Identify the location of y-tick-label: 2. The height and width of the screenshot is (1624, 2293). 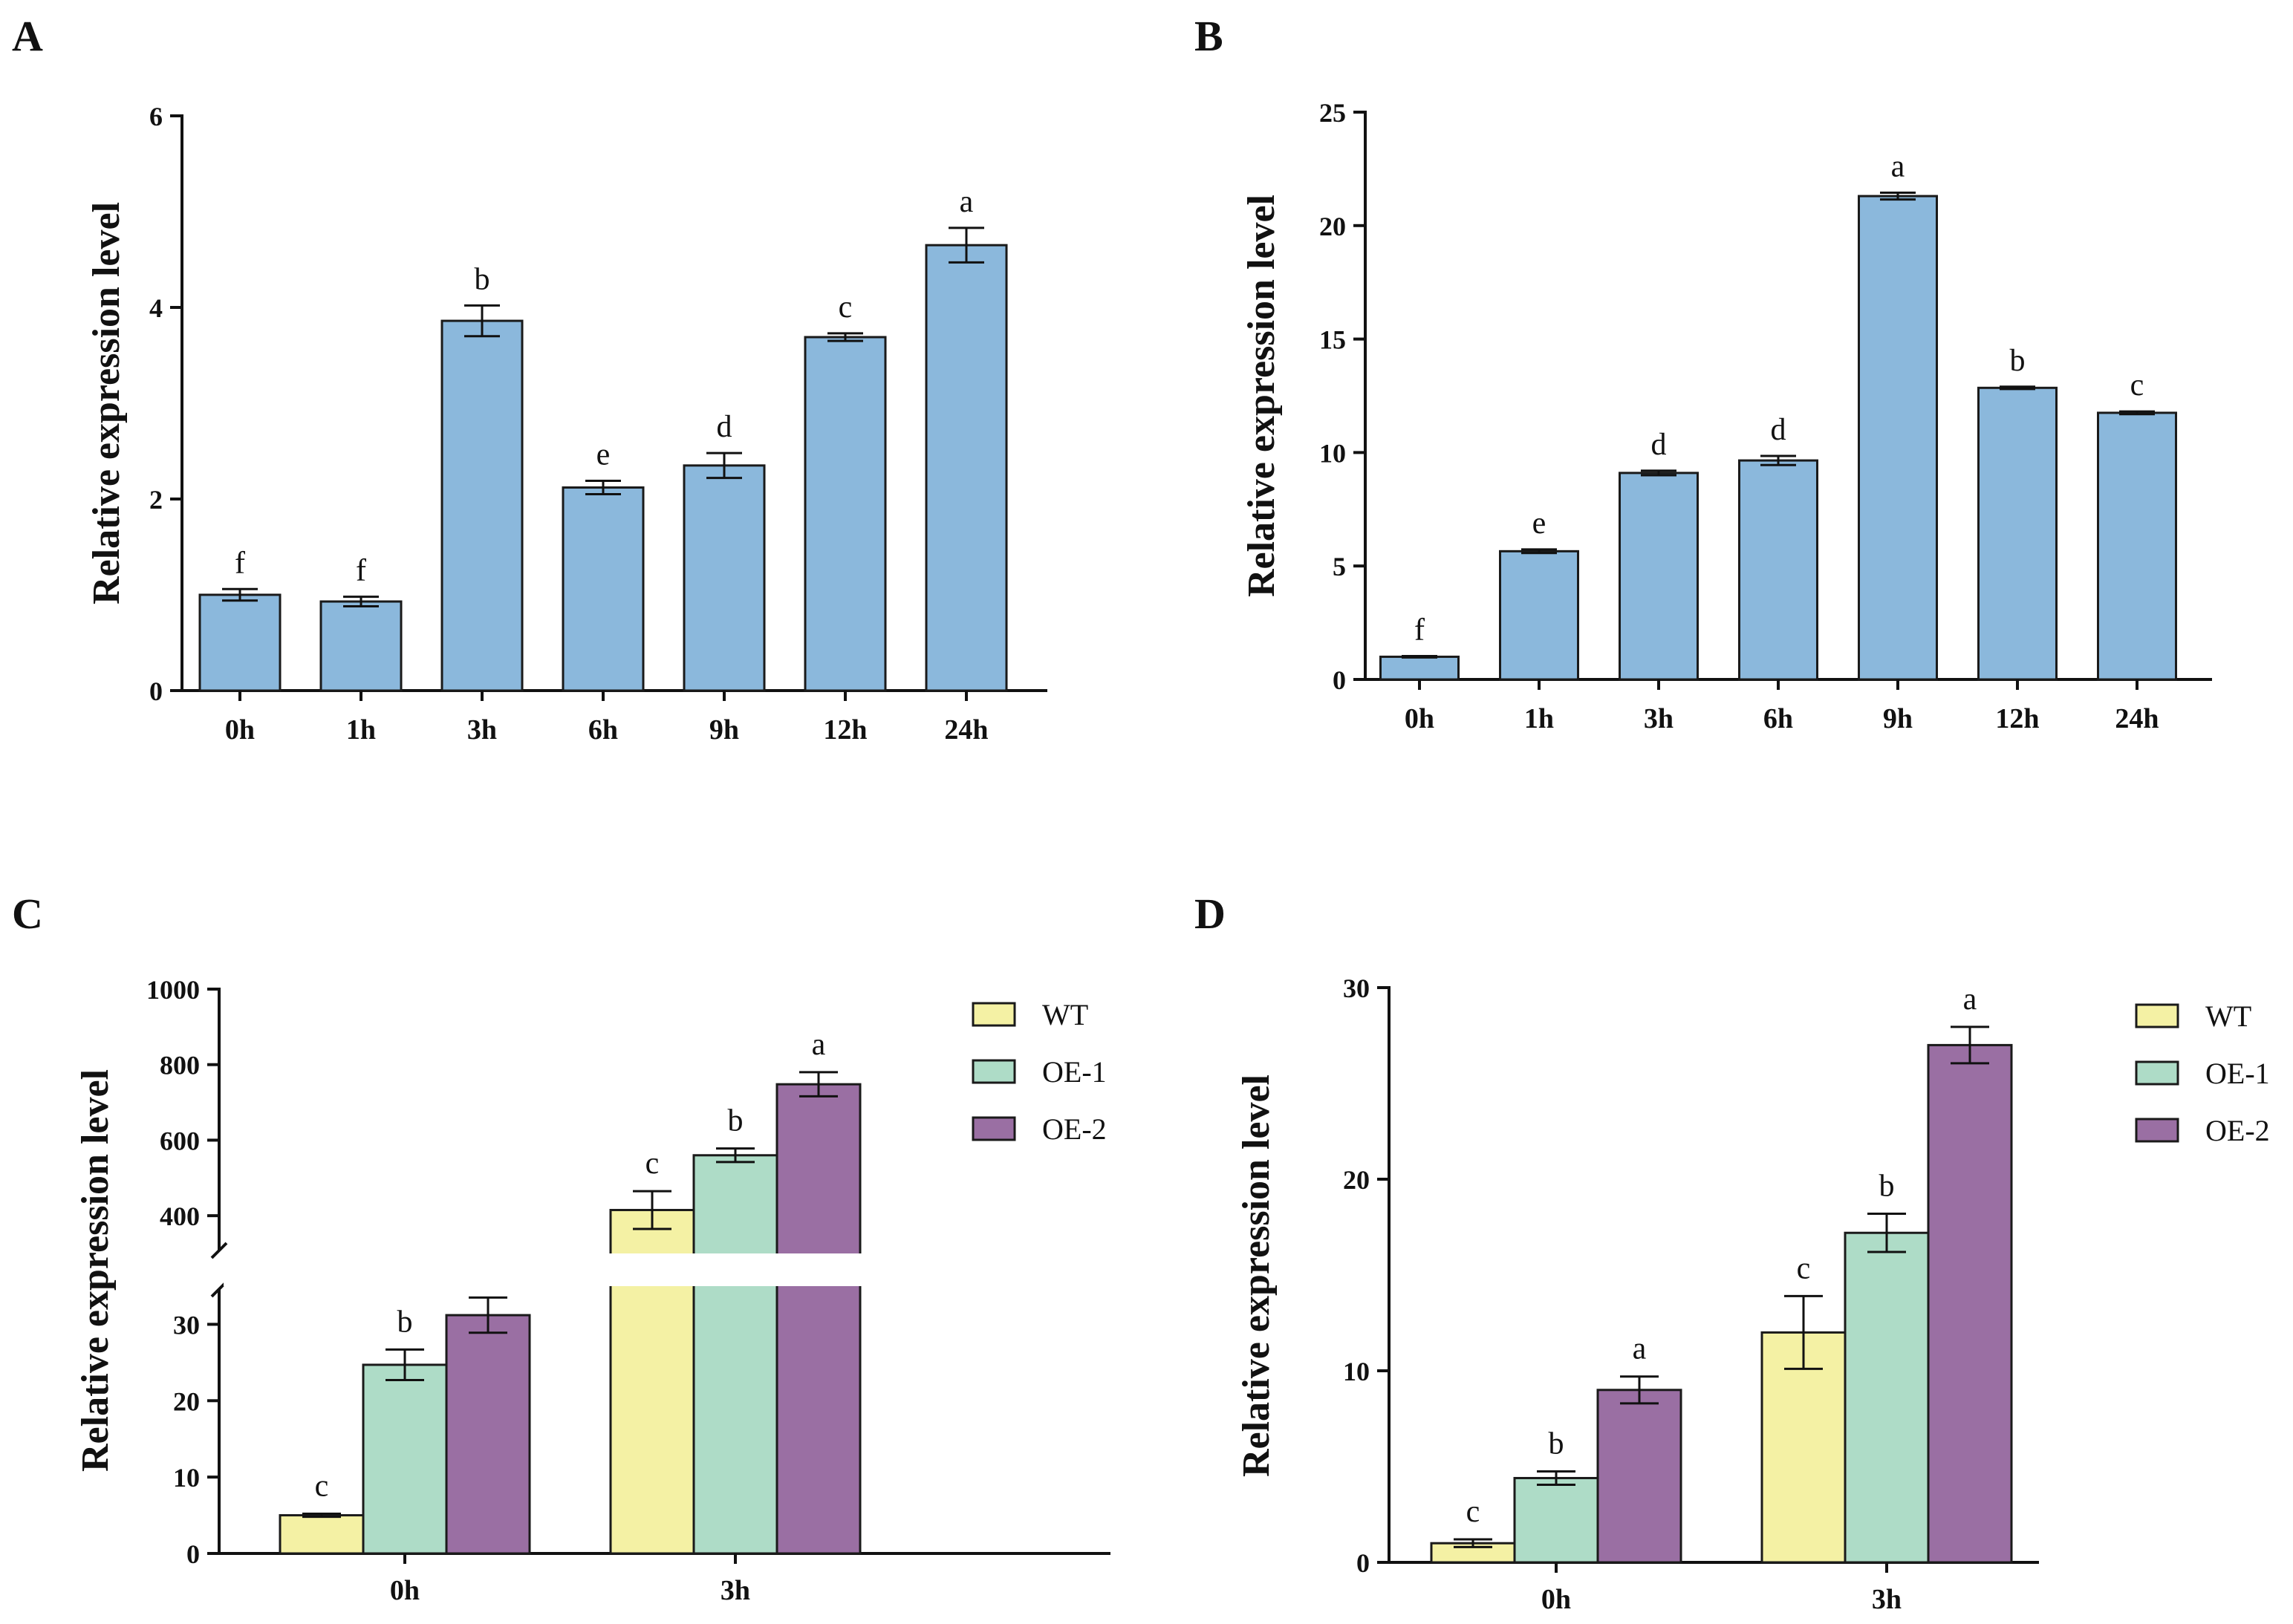
(156, 500).